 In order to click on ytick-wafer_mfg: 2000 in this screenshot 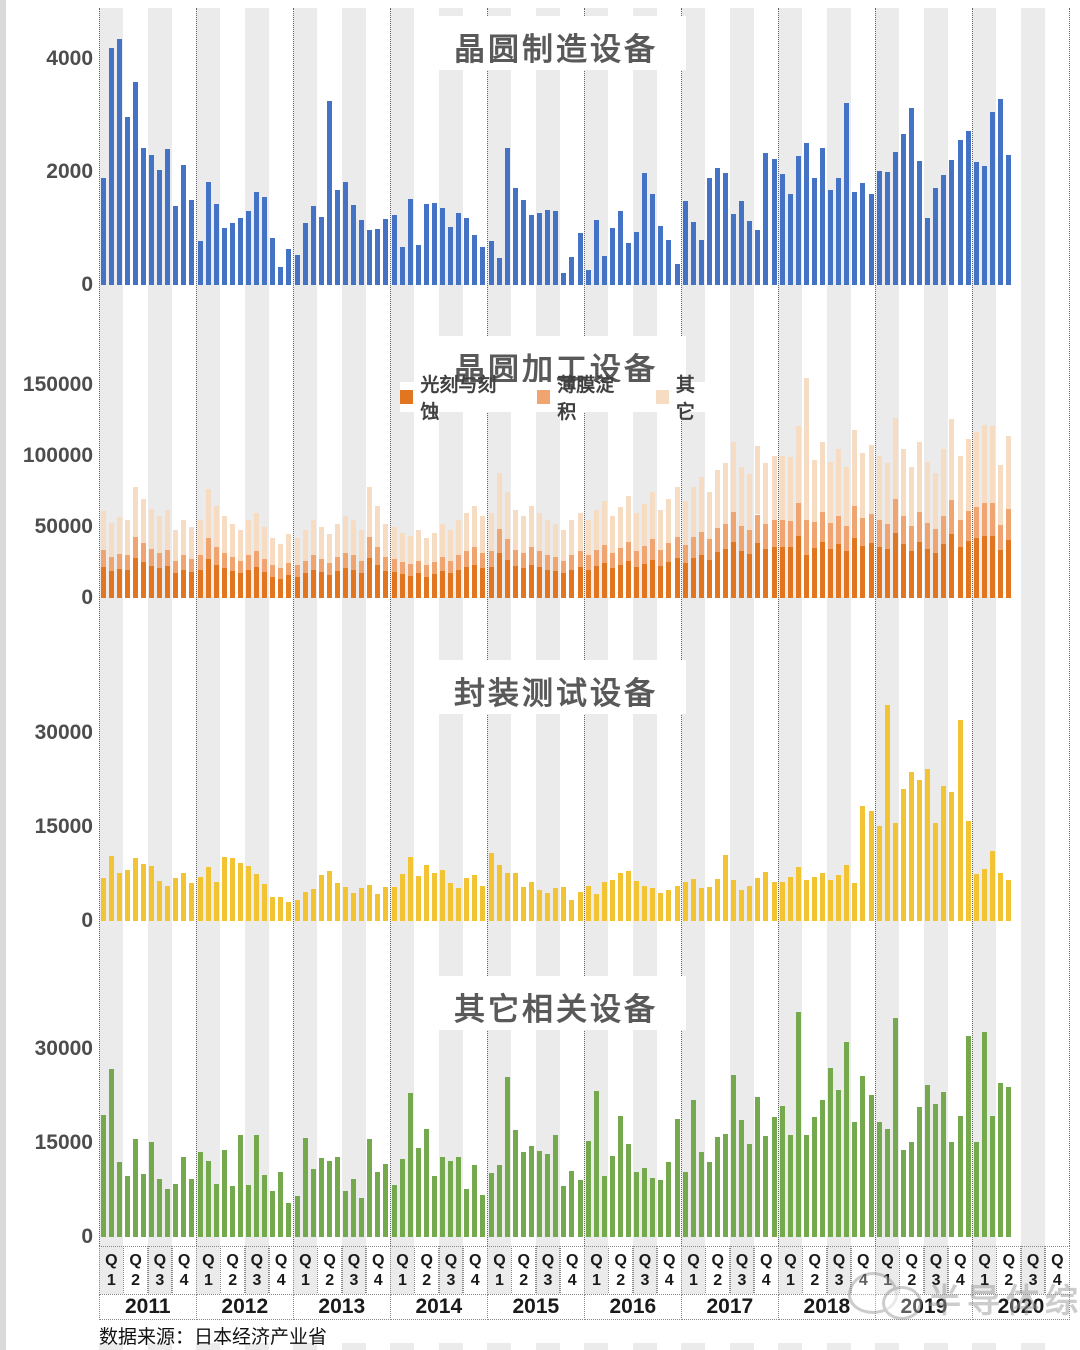, I will do `click(69, 171)`.